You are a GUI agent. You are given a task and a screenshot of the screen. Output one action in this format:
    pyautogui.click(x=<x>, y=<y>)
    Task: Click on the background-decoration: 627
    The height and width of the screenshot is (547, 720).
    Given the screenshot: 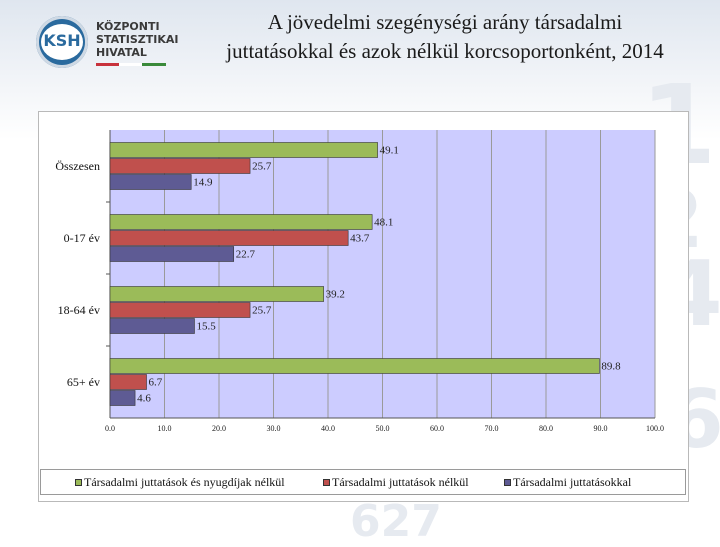 What is the action you would take?
    pyautogui.click(x=396, y=521)
    